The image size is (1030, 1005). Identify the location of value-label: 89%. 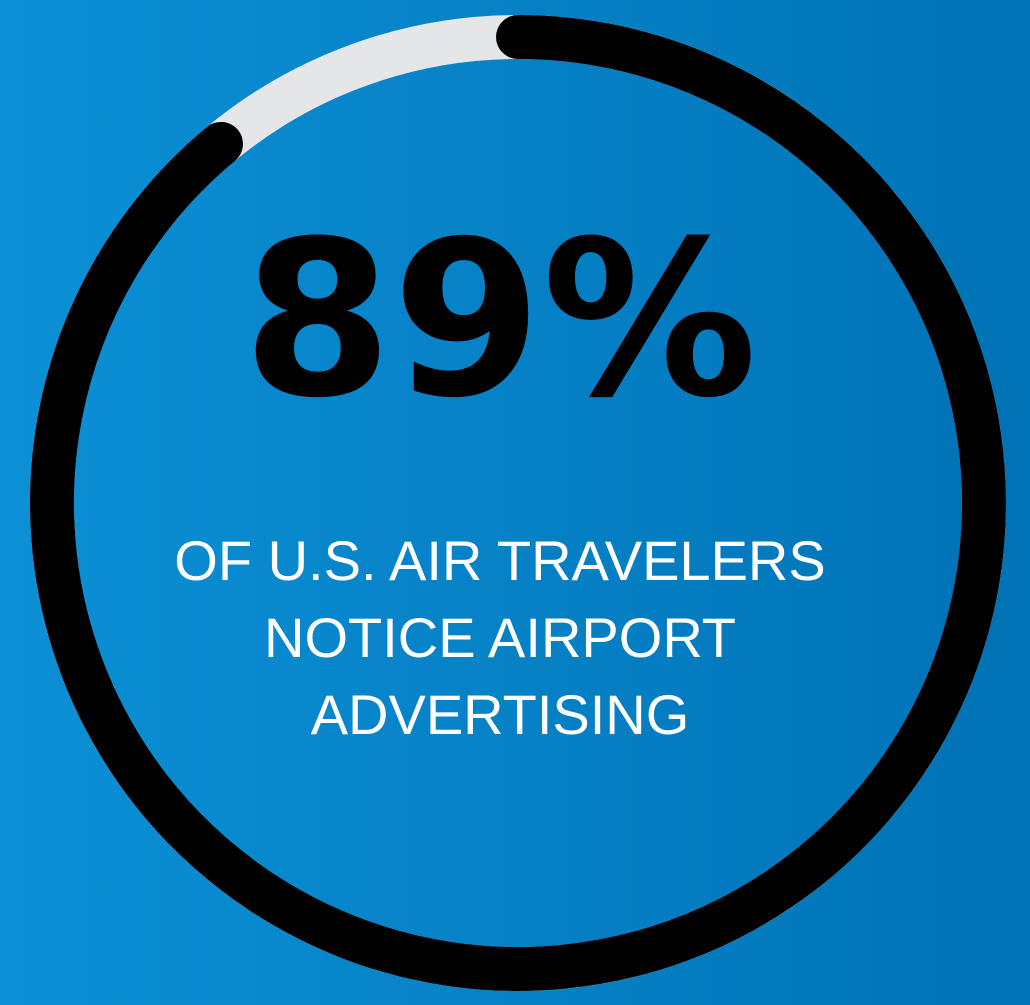
(500, 319).